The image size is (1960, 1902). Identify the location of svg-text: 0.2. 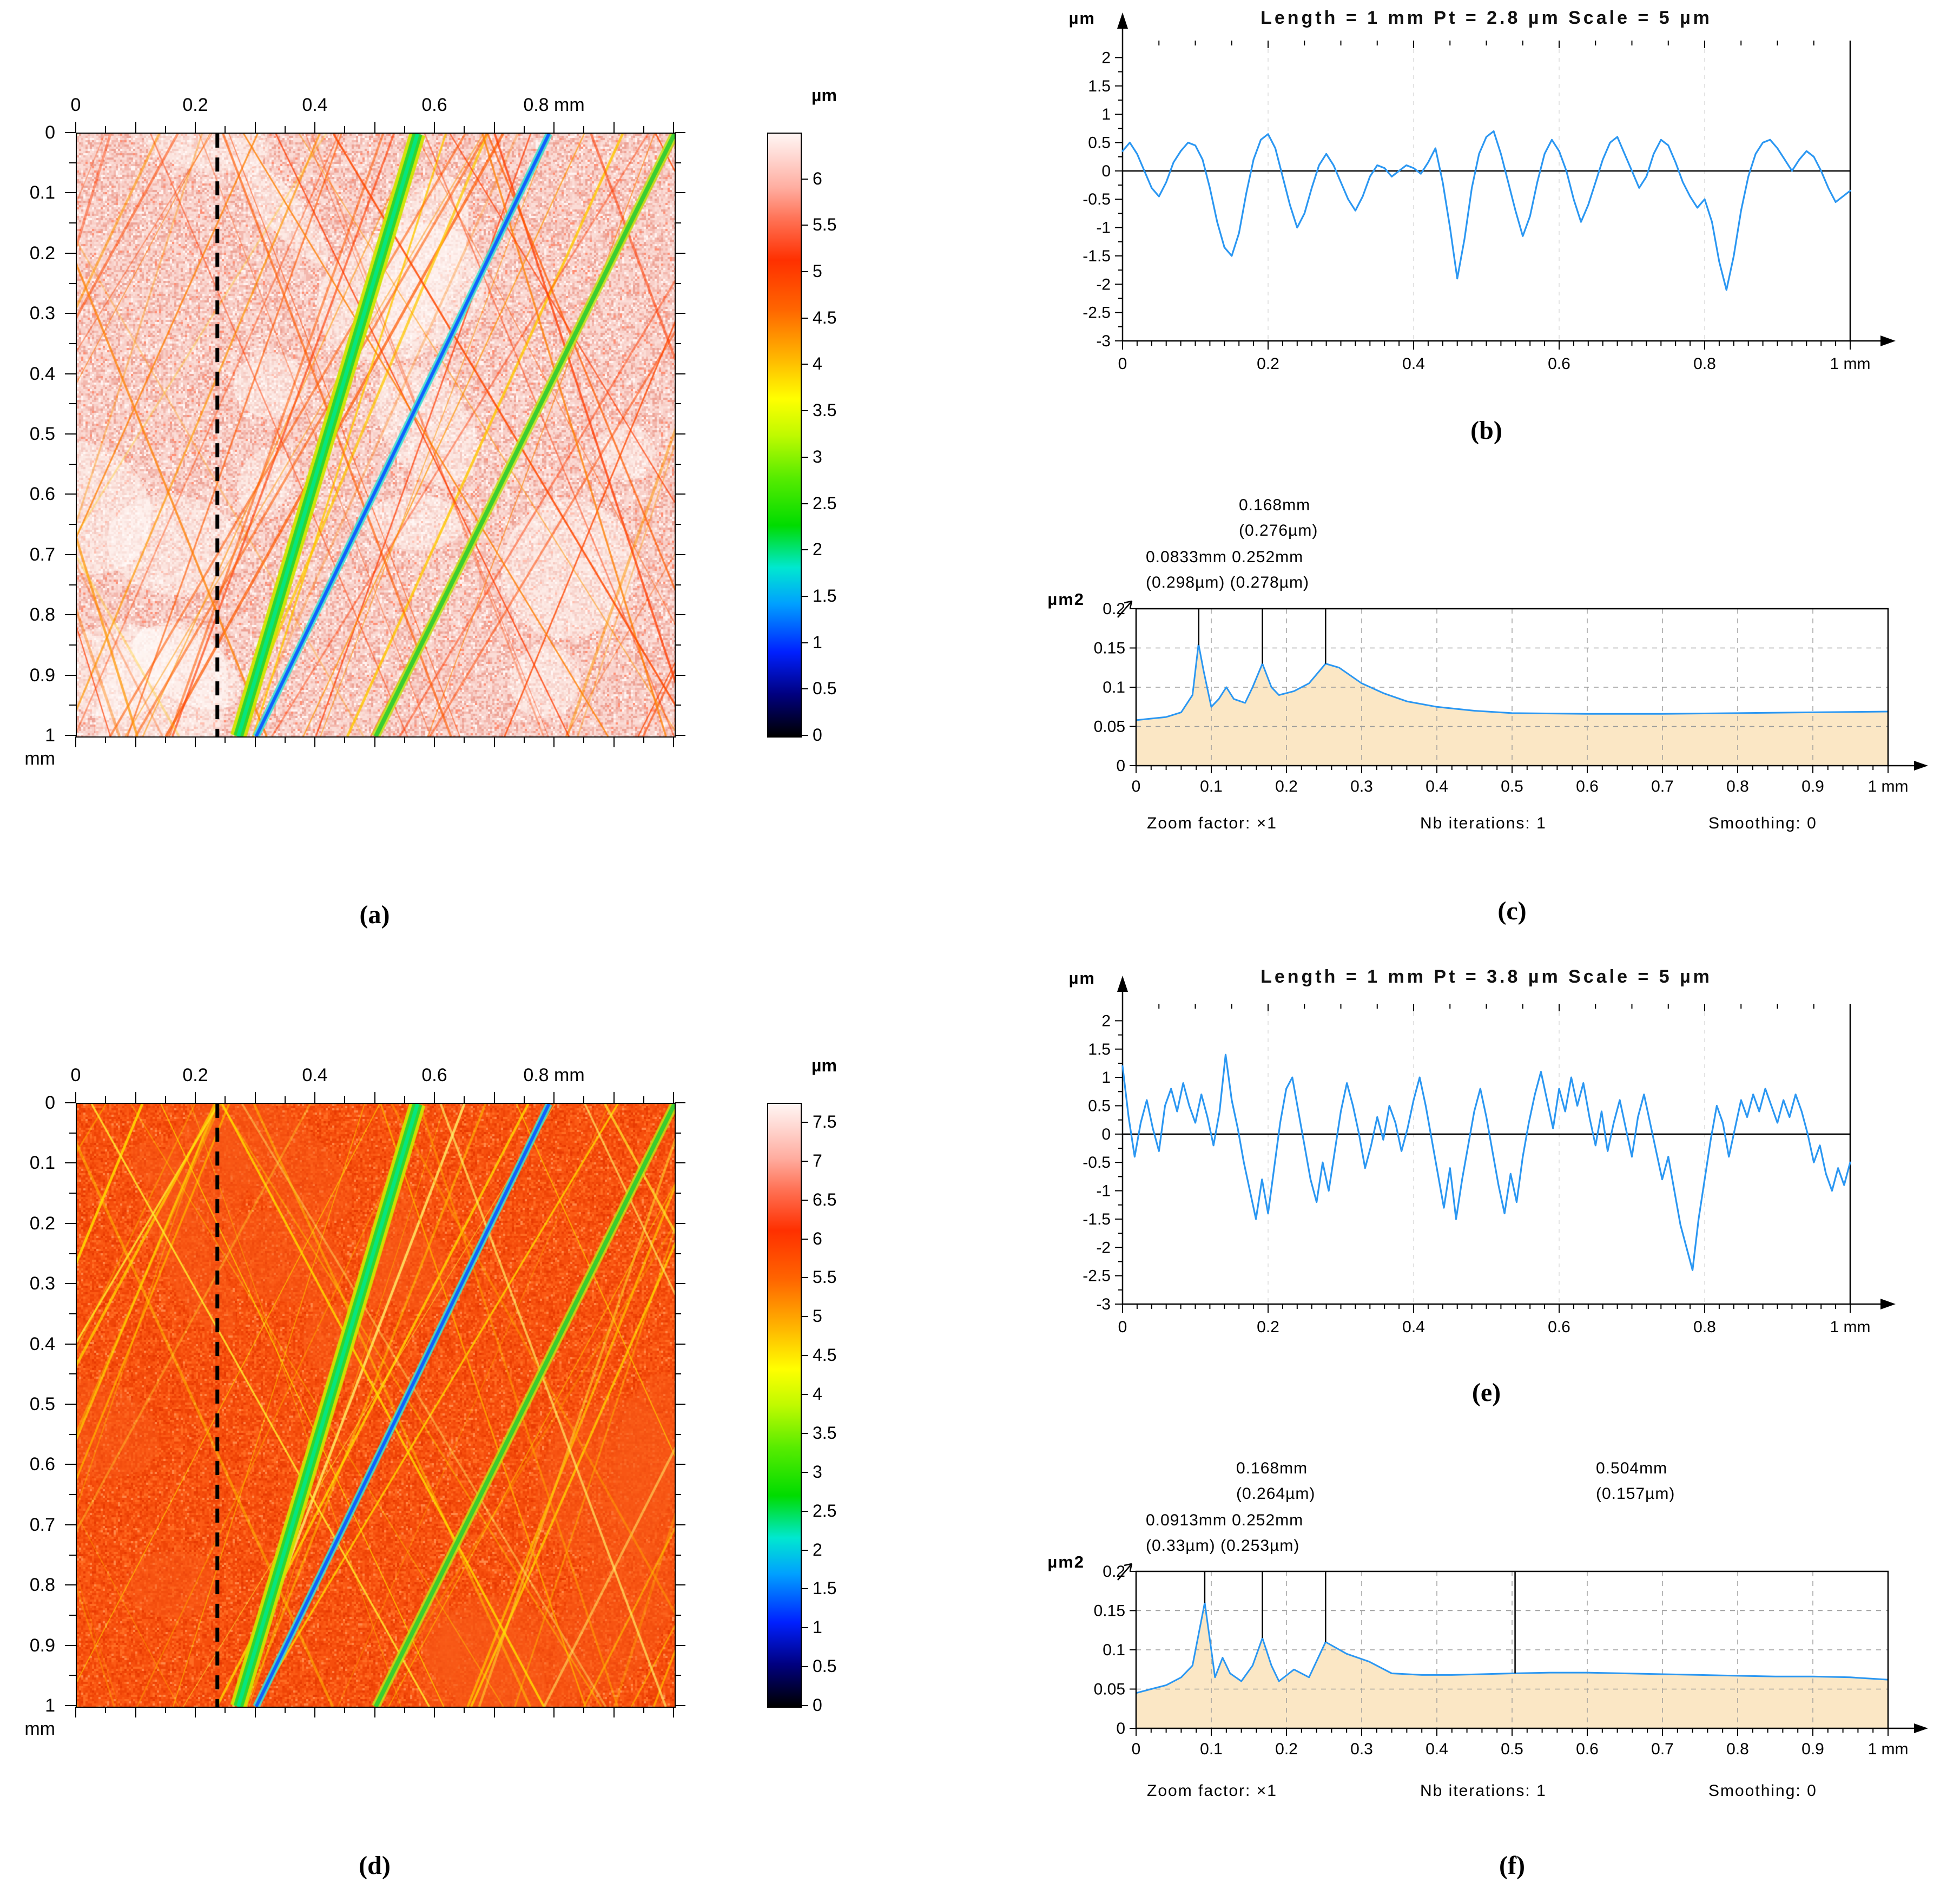
(1268, 364).